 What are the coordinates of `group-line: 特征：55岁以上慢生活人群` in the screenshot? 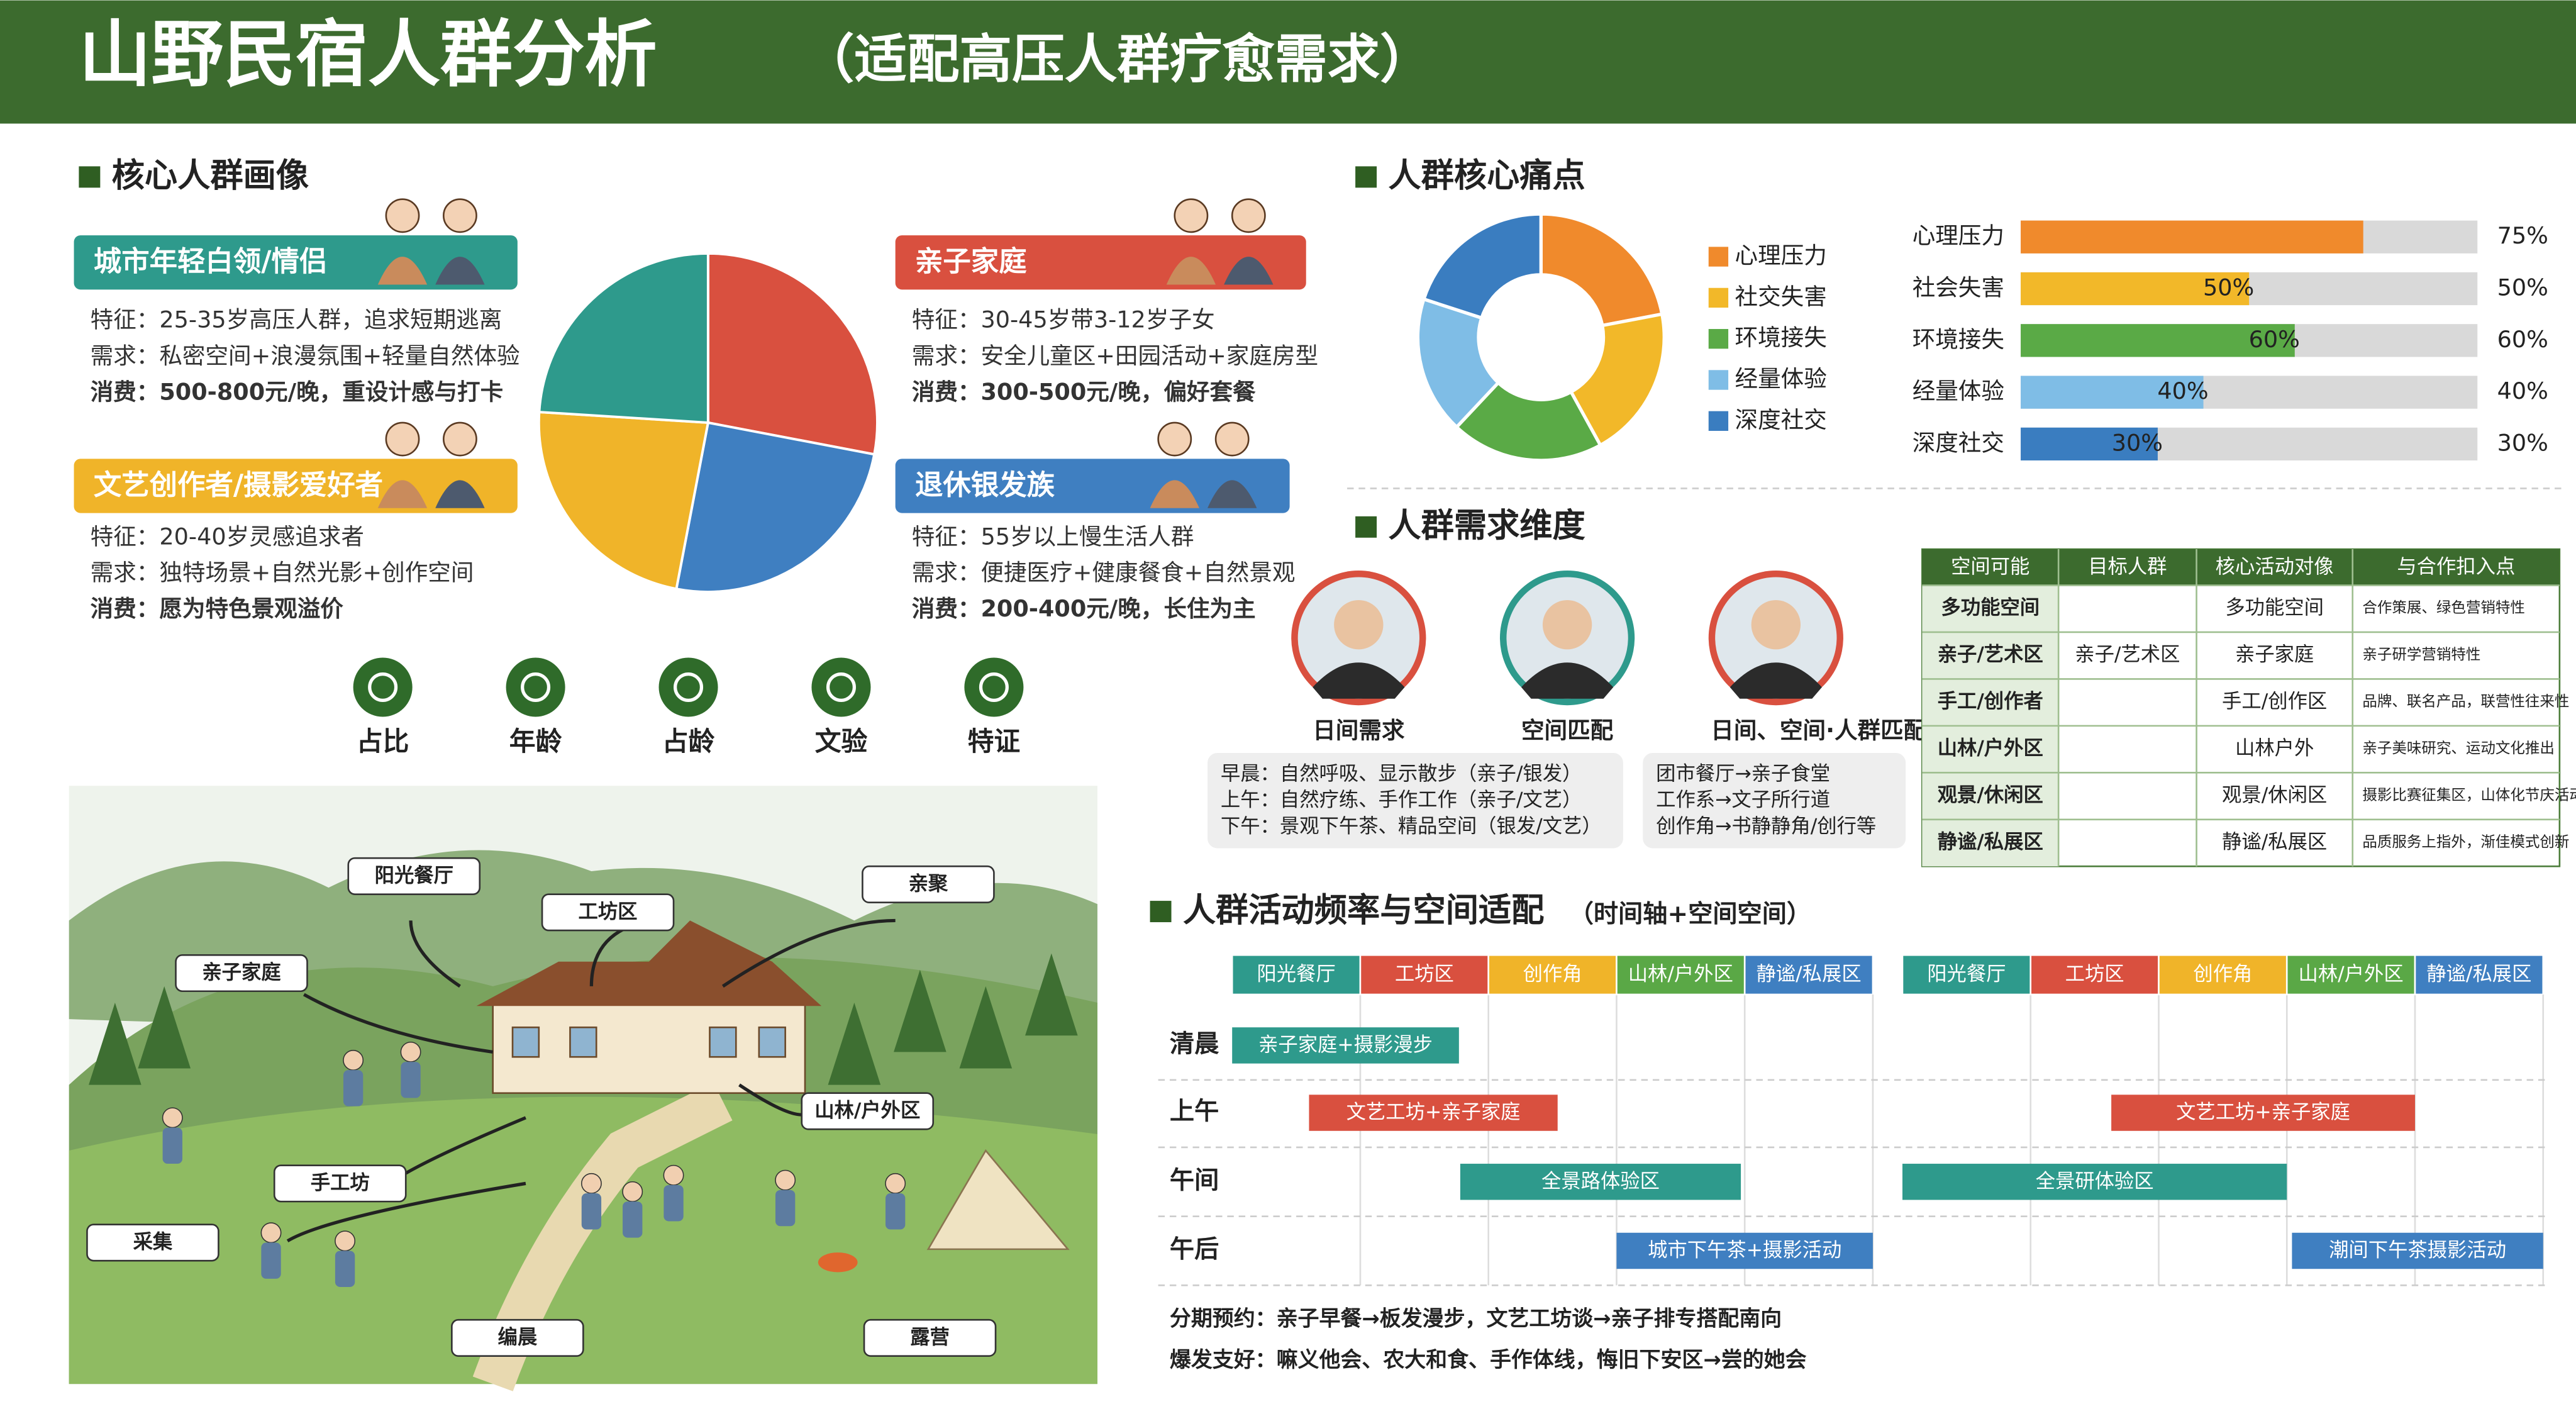 It's located at (1053, 536).